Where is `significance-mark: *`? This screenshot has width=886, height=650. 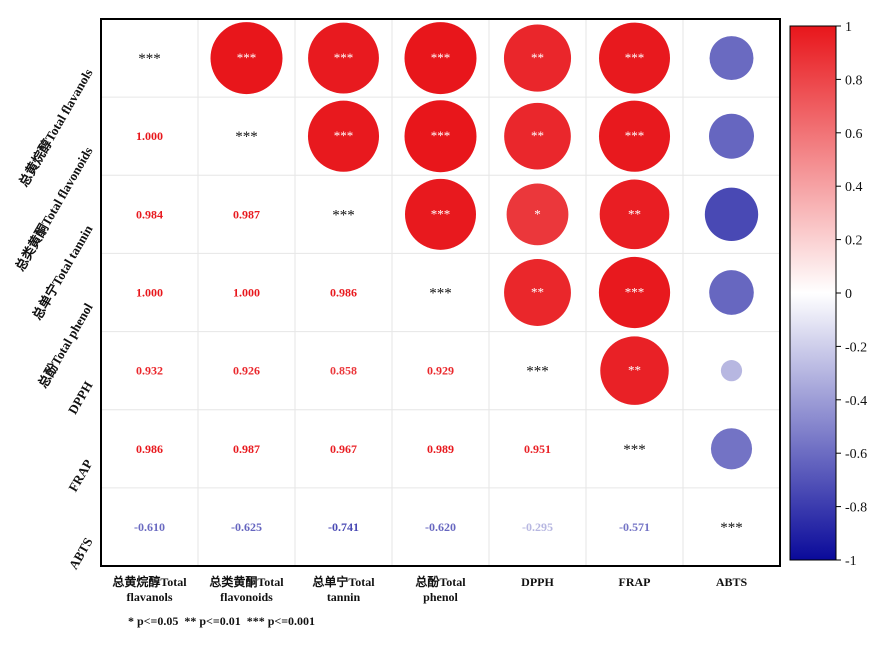 significance-mark: * is located at coordinates (537, 213).